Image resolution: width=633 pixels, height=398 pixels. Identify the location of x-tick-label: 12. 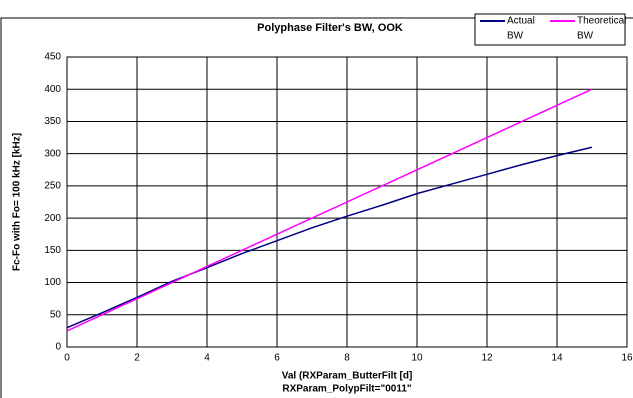
(487, 358).